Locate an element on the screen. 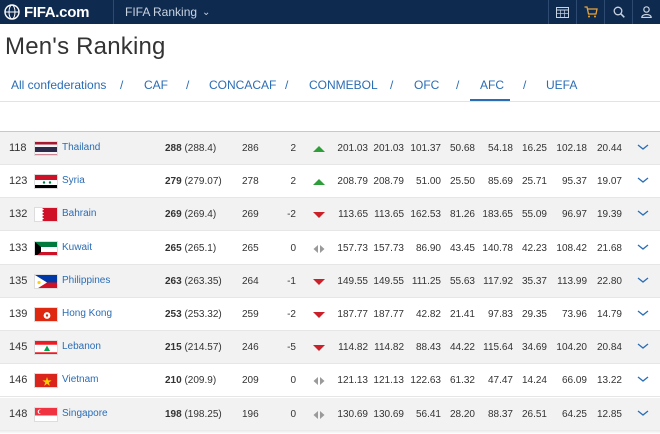 This screenshot has height=434, width=660. header-icons is located at coordinates (604, 12).